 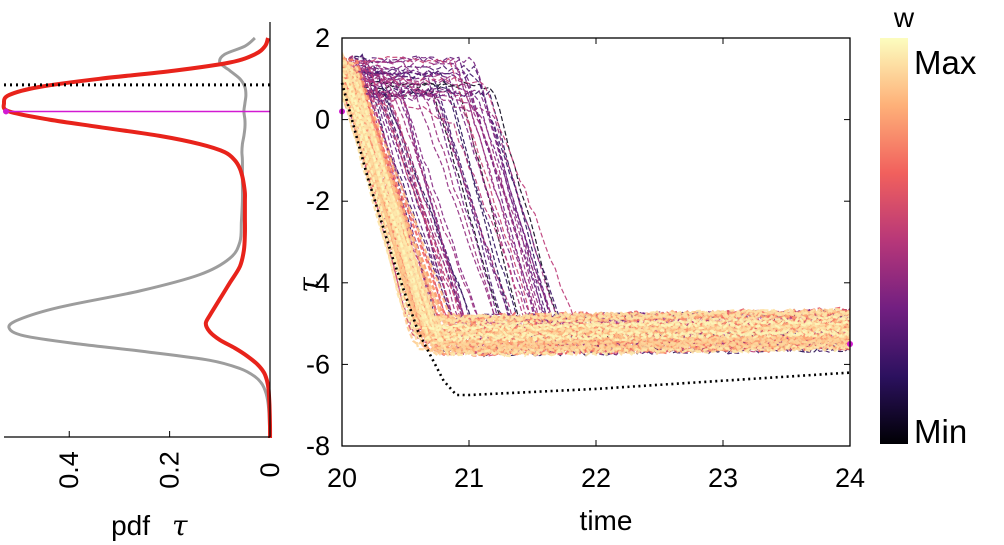 What do you see at coordinates (894, 241) in the screenshot?
I see `colorbar-gradient` at bounding box center [894, 241].